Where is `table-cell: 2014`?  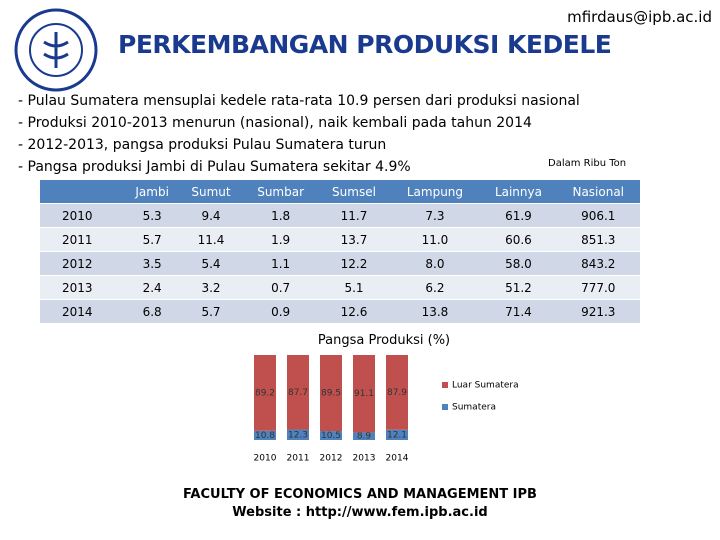
table-cell: 2014 is located at coordinates (83, 311).